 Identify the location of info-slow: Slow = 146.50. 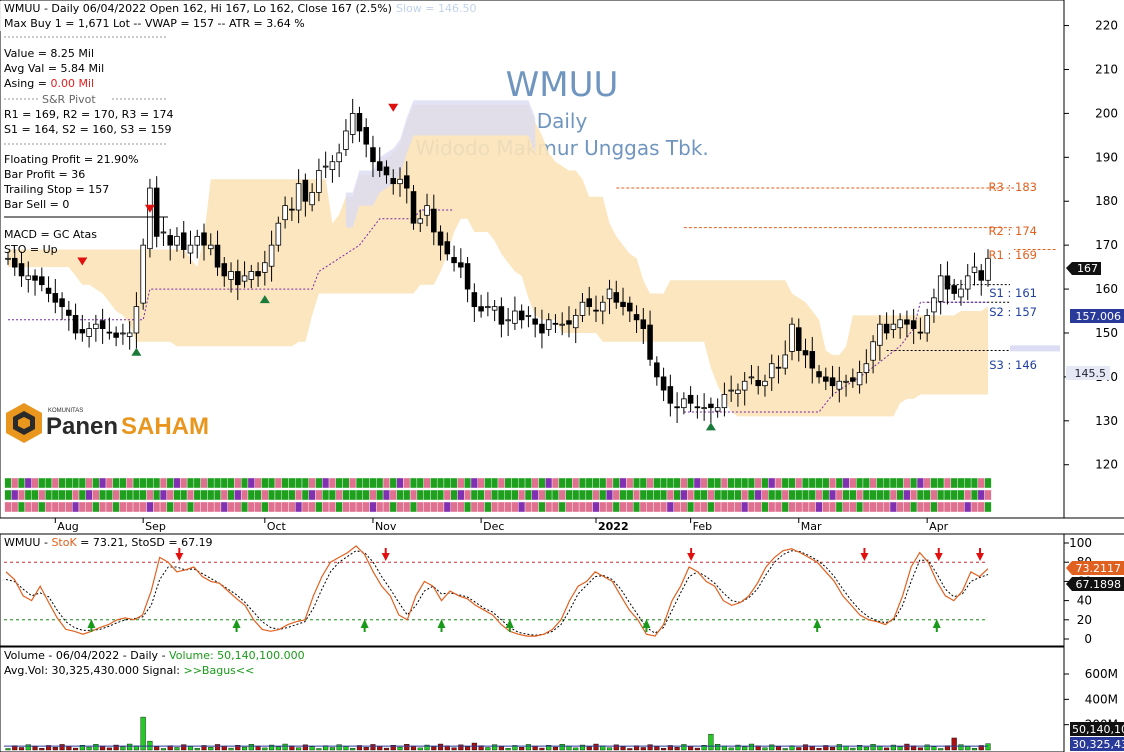
(436, 8).